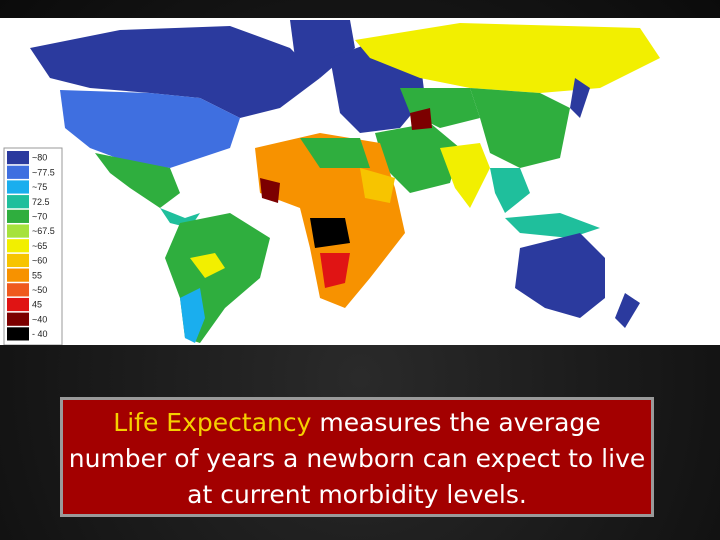  What do you see at coordinates (37, 305) in the screenshot?
I see `legend-label: 45` at bounding box center [37, 305].